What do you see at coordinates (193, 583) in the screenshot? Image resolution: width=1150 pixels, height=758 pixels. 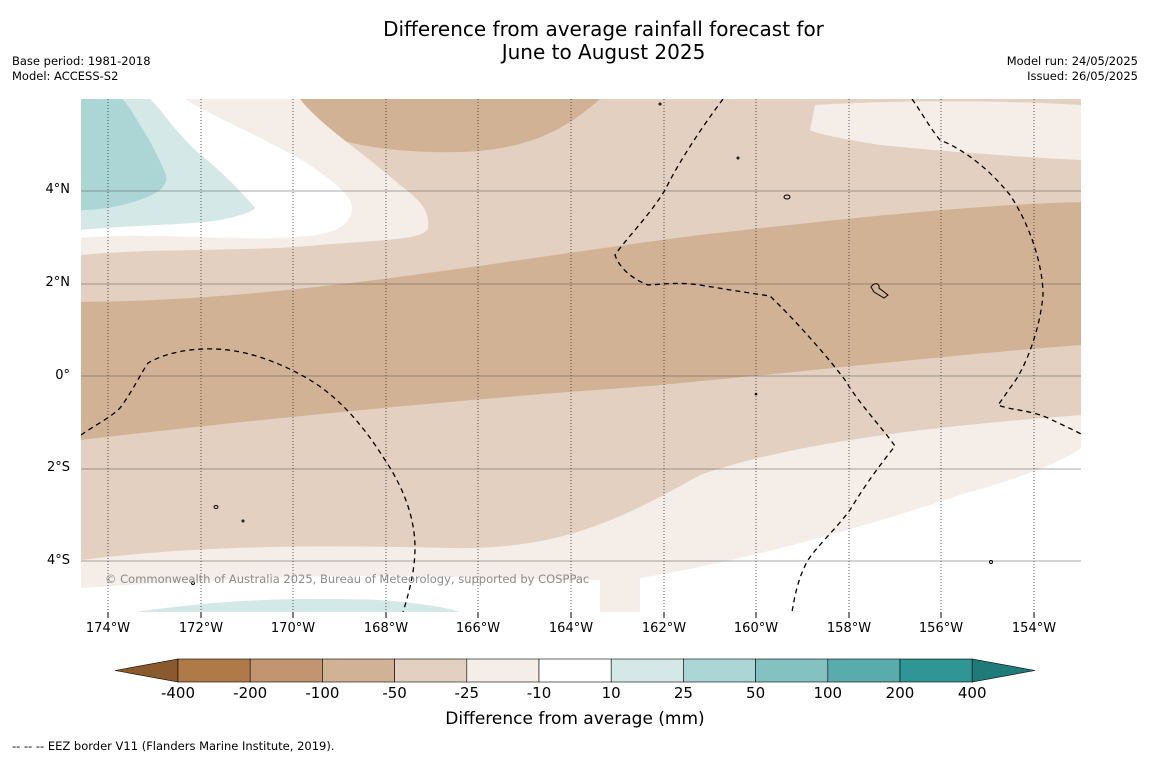 I see `islet-south` at bounding box center [193, 583].